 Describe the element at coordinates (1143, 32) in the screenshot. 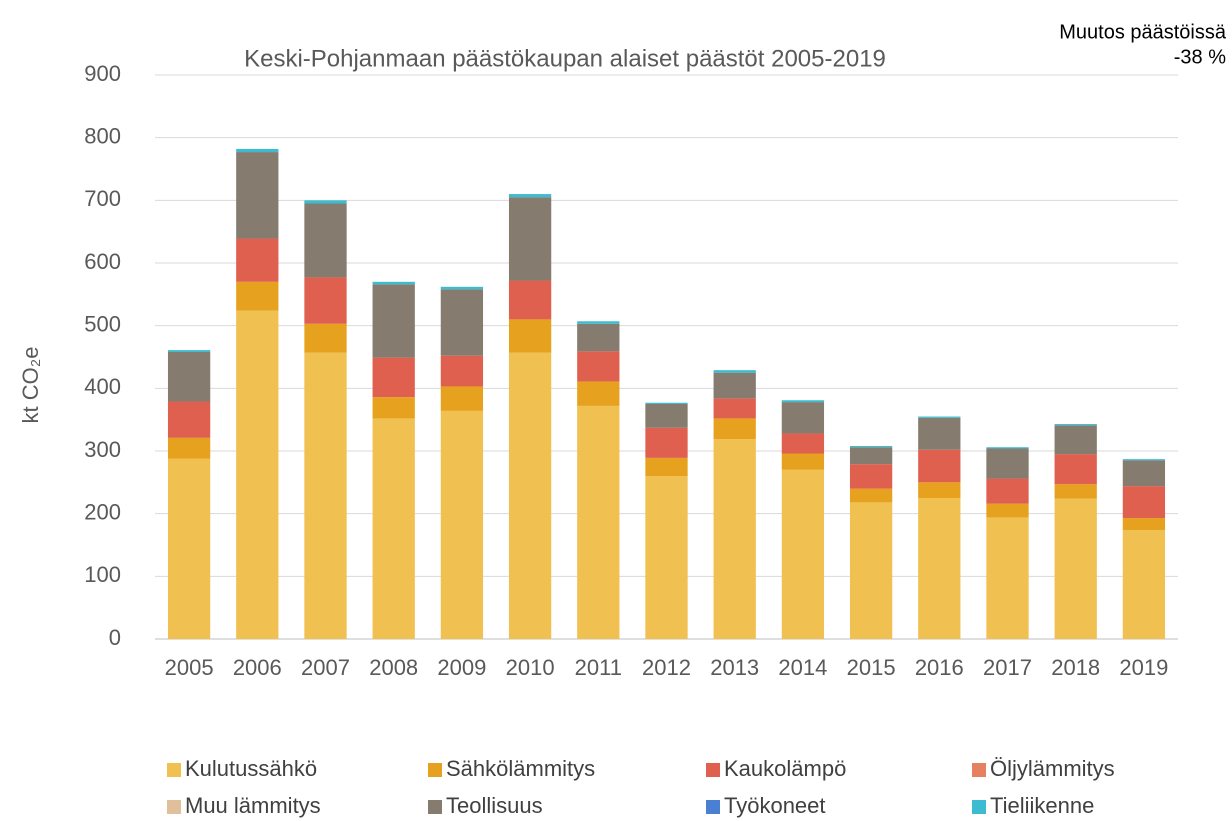

I see `annotation: Muutos päästöissä` at that location.